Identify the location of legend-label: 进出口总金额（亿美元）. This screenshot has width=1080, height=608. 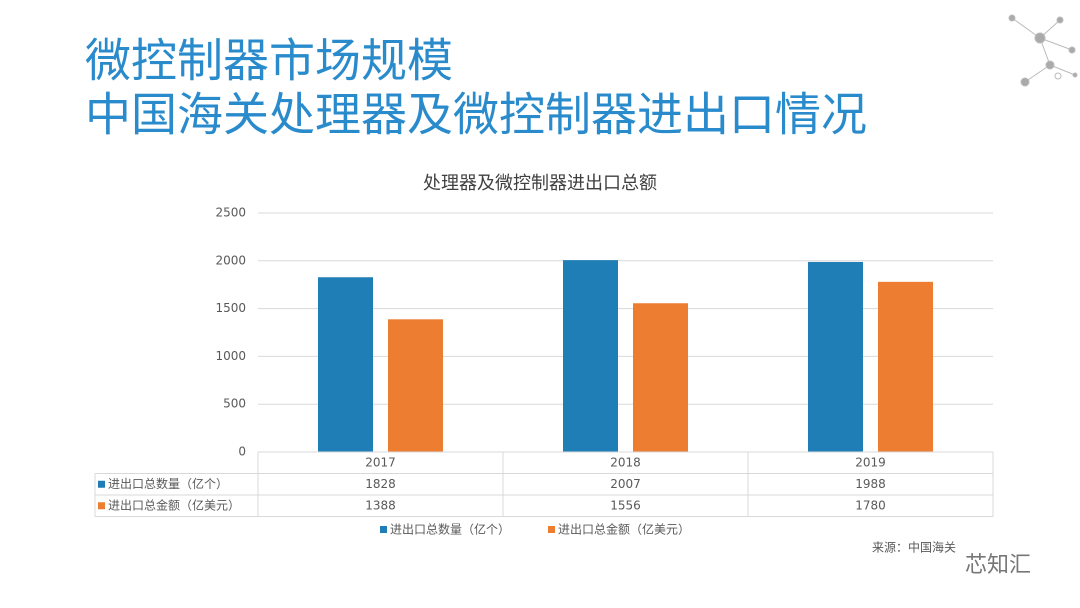
(624, 529).